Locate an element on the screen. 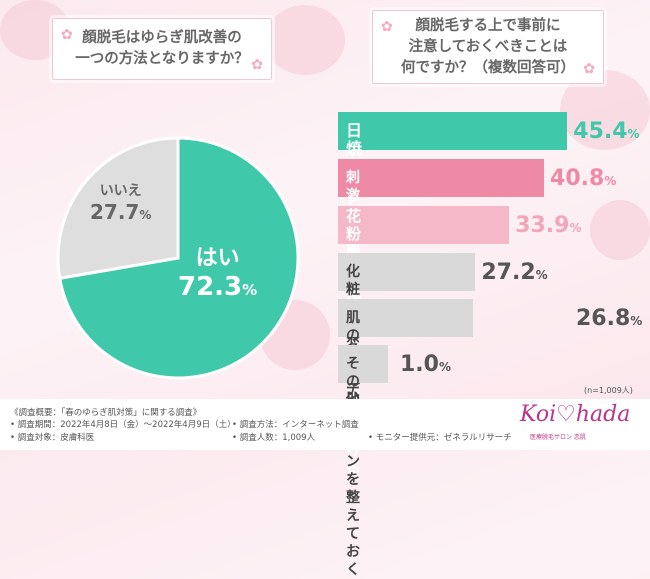 The width and height of the screenshot is (650, 579). pie-value-no: 27.7% is located at coordinates (120, 212).